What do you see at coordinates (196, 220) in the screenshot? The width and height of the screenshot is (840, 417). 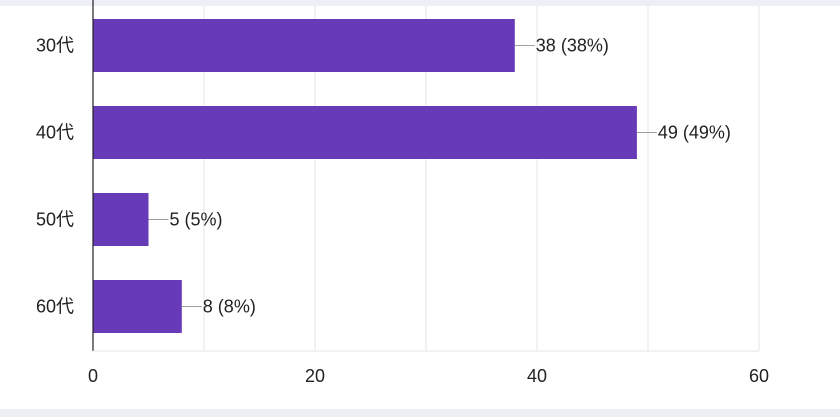 I see `data-label-2: 5 (5%)` at bounding box center [196, 220].